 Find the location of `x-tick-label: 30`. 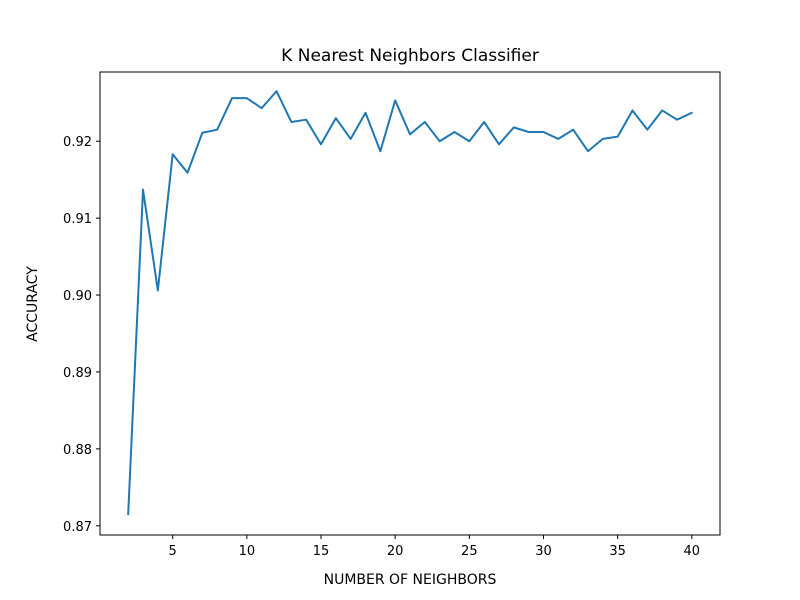

x-tick-label: 30 is located at coordinates (543, 551).